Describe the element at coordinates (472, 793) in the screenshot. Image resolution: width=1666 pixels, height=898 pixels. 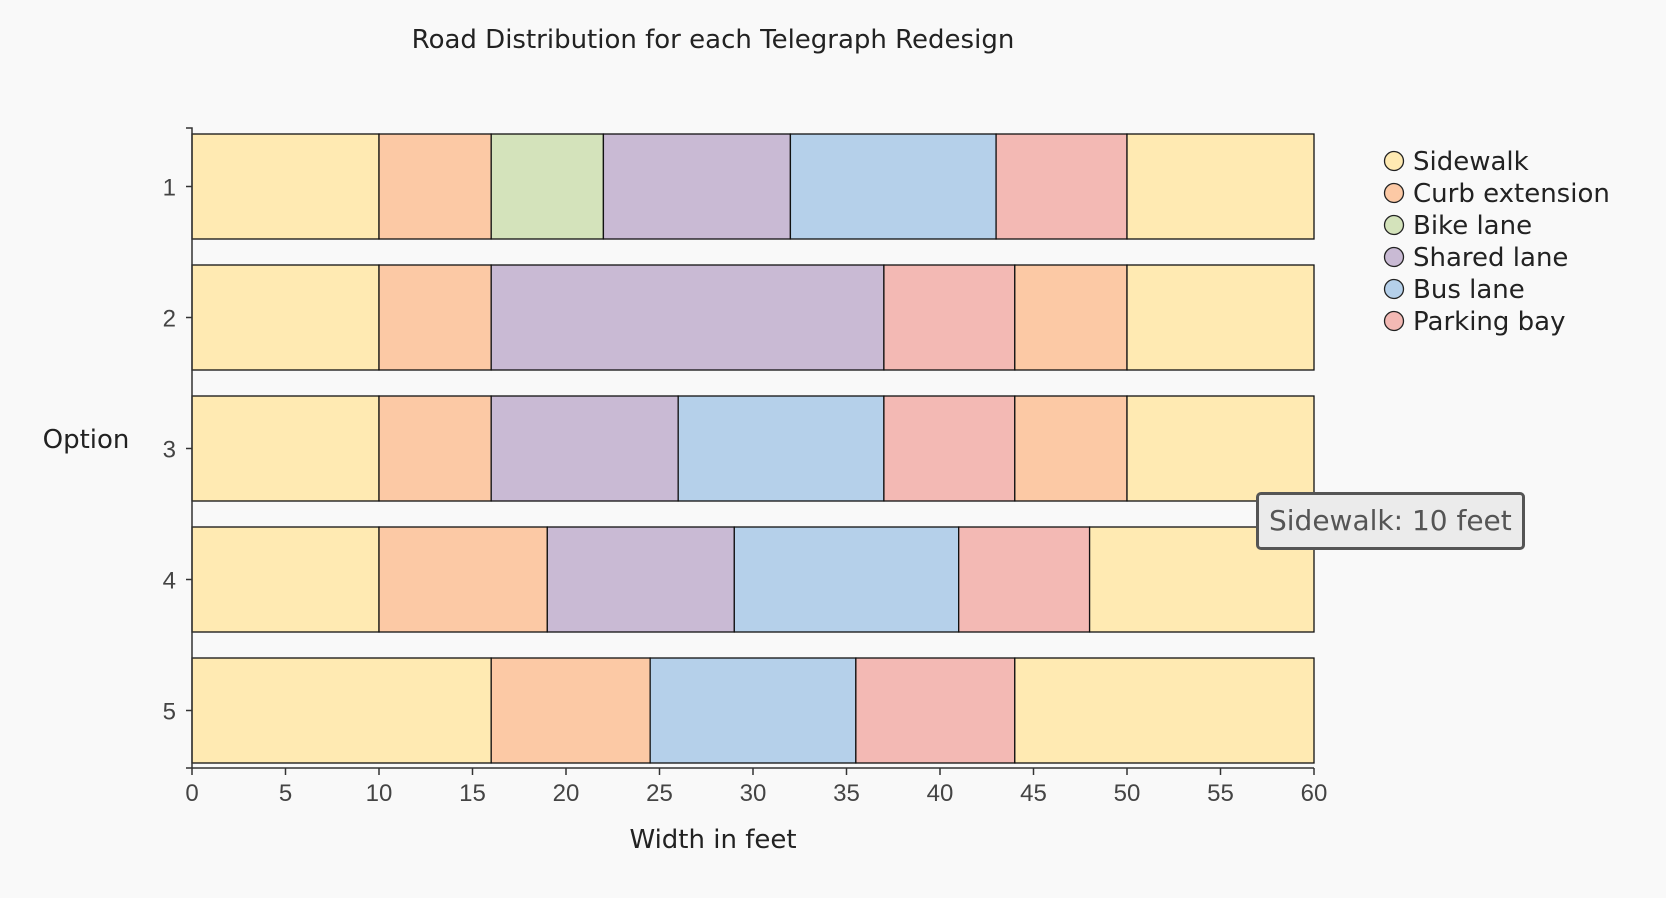
I see `x-tick-label-15: 15` at that location.